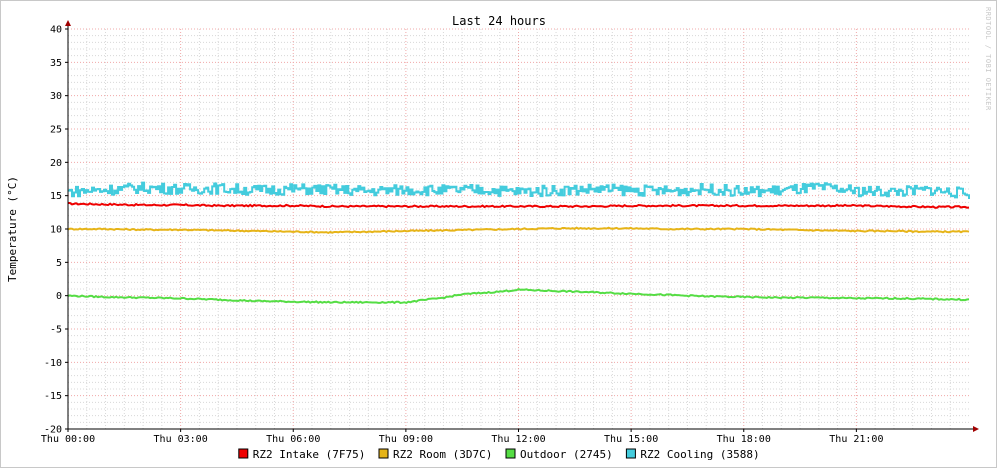  I want to click on y-tick-label: 0, so click(59, 296).